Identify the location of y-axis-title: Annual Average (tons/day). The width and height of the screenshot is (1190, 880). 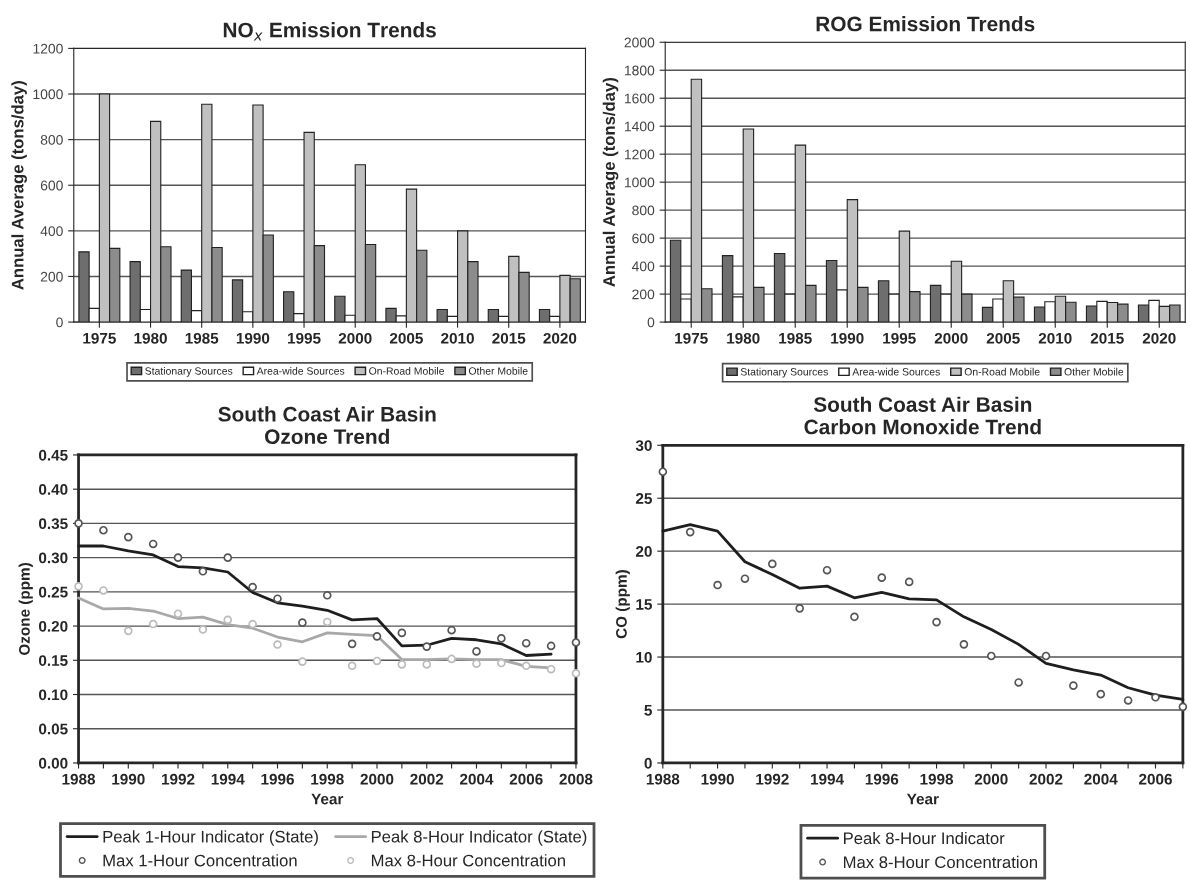
(19, 185).